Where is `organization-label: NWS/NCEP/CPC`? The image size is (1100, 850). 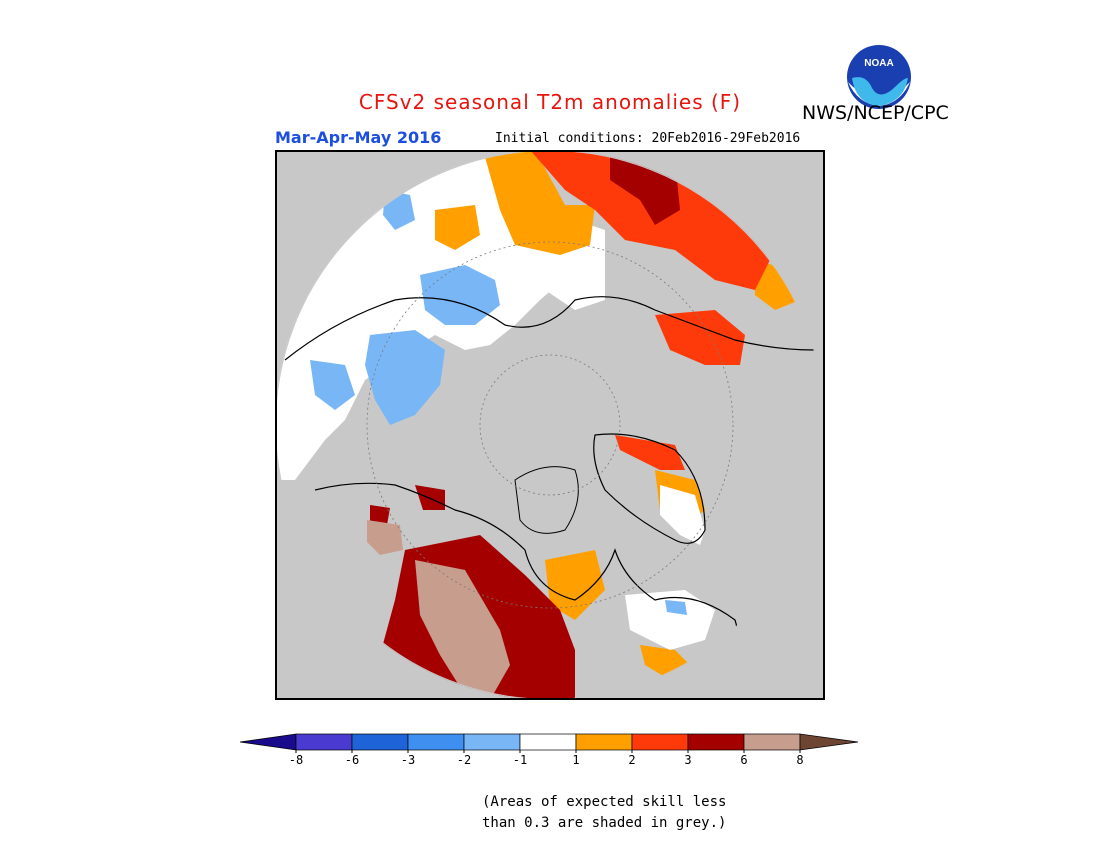
organization-label: NWS/NCEP/CPC is located at coordinates (875, 113).